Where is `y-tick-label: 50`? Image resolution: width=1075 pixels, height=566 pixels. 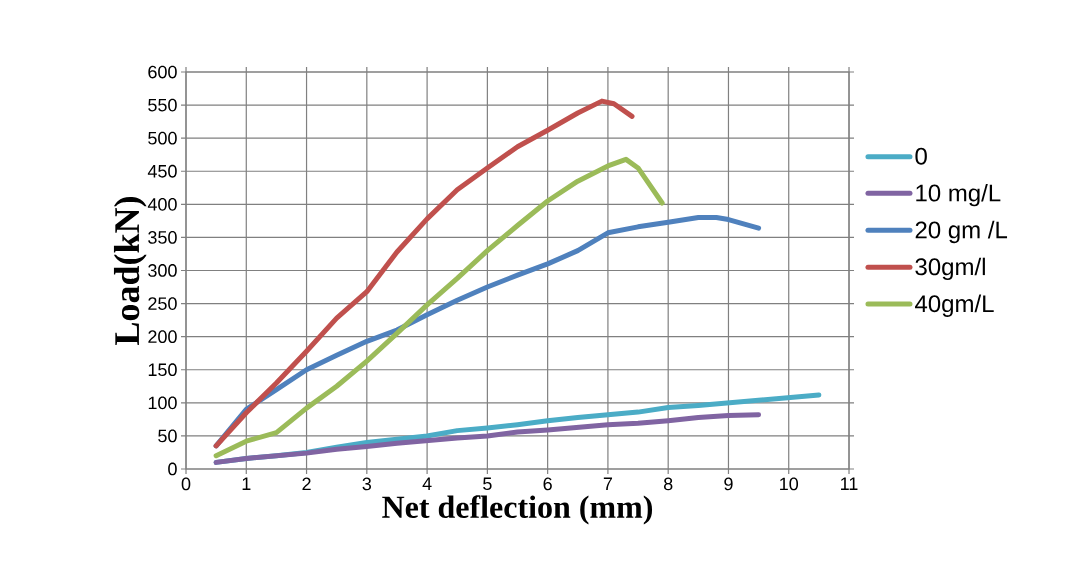
y-tick-label: 50 is located at coordinates (167, 436).